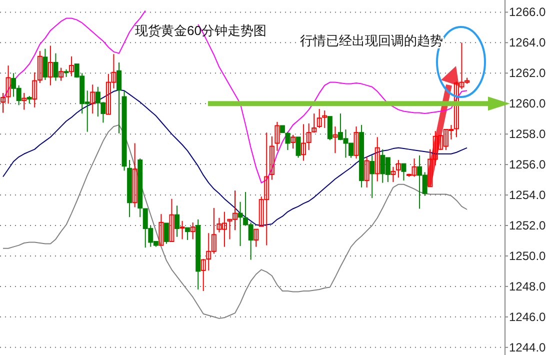 The height and width of the screenshot is (355, 546). What do you see at coordinates (527, 347) in the screenshot?
I see `y-tick-label: 1244.0` at bounding box center [527, 347].